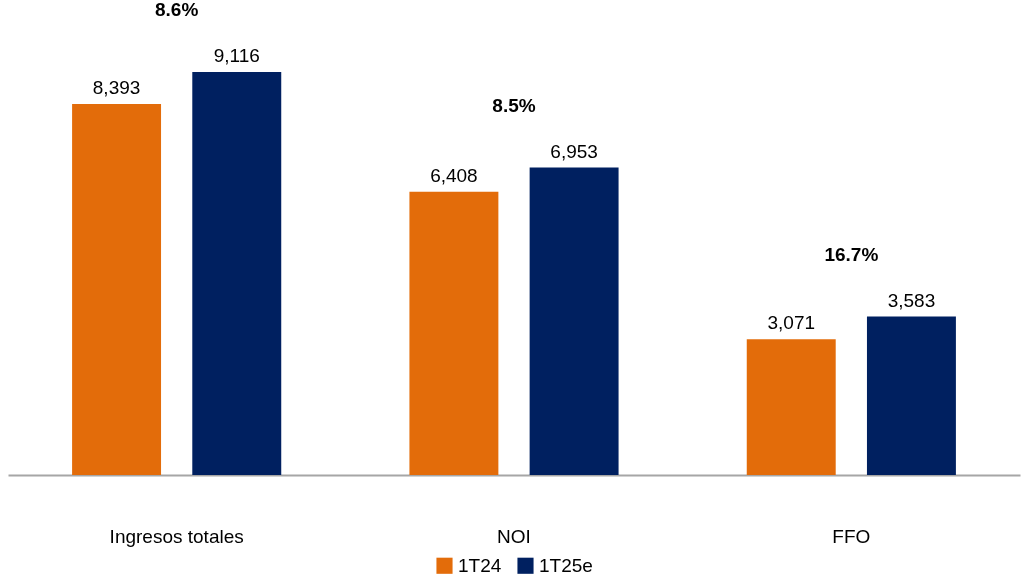 The height and width of the screenshot is (587, 1027). What do you see at coordinates (514, 105) in the screenshot?
I see `annotation: 8.5%` at bounding box center [514, 105].